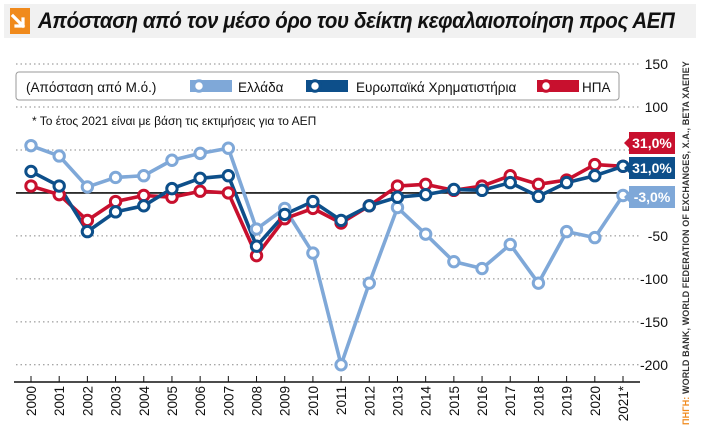 Image resolution: width=701 pixels, height=439 pixels. Describe the element at coordinates (20, 21) in the screenshot. I see `arrow-down-right-icon` at that location.